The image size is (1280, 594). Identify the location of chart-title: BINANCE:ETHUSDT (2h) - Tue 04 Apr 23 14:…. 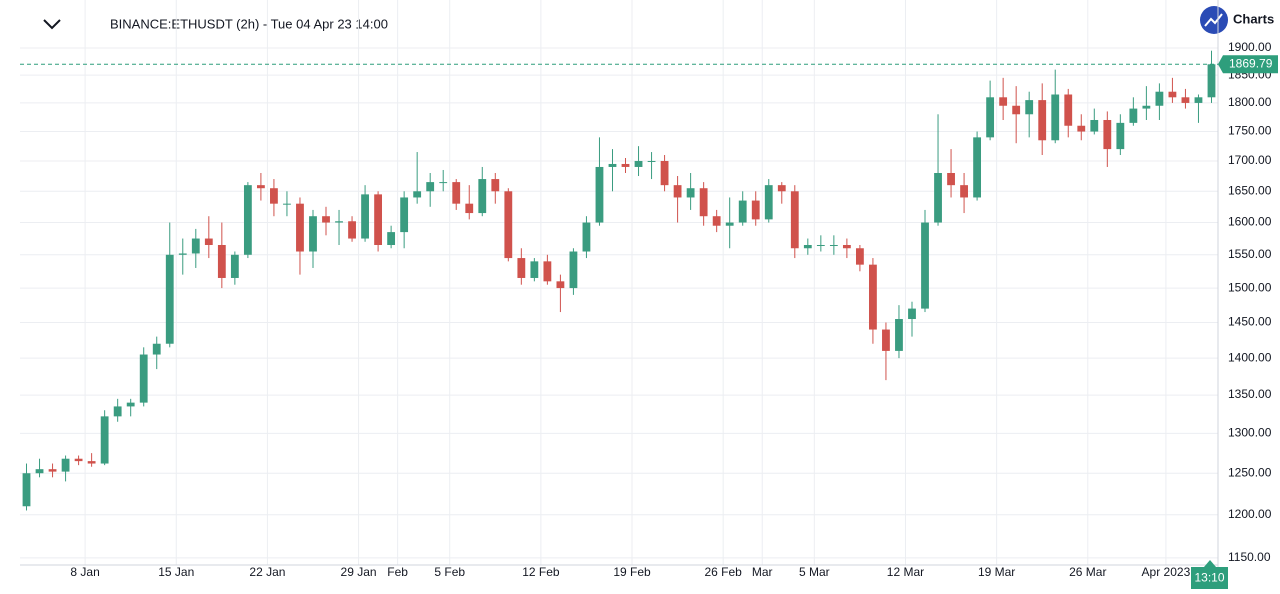
(249, 23).